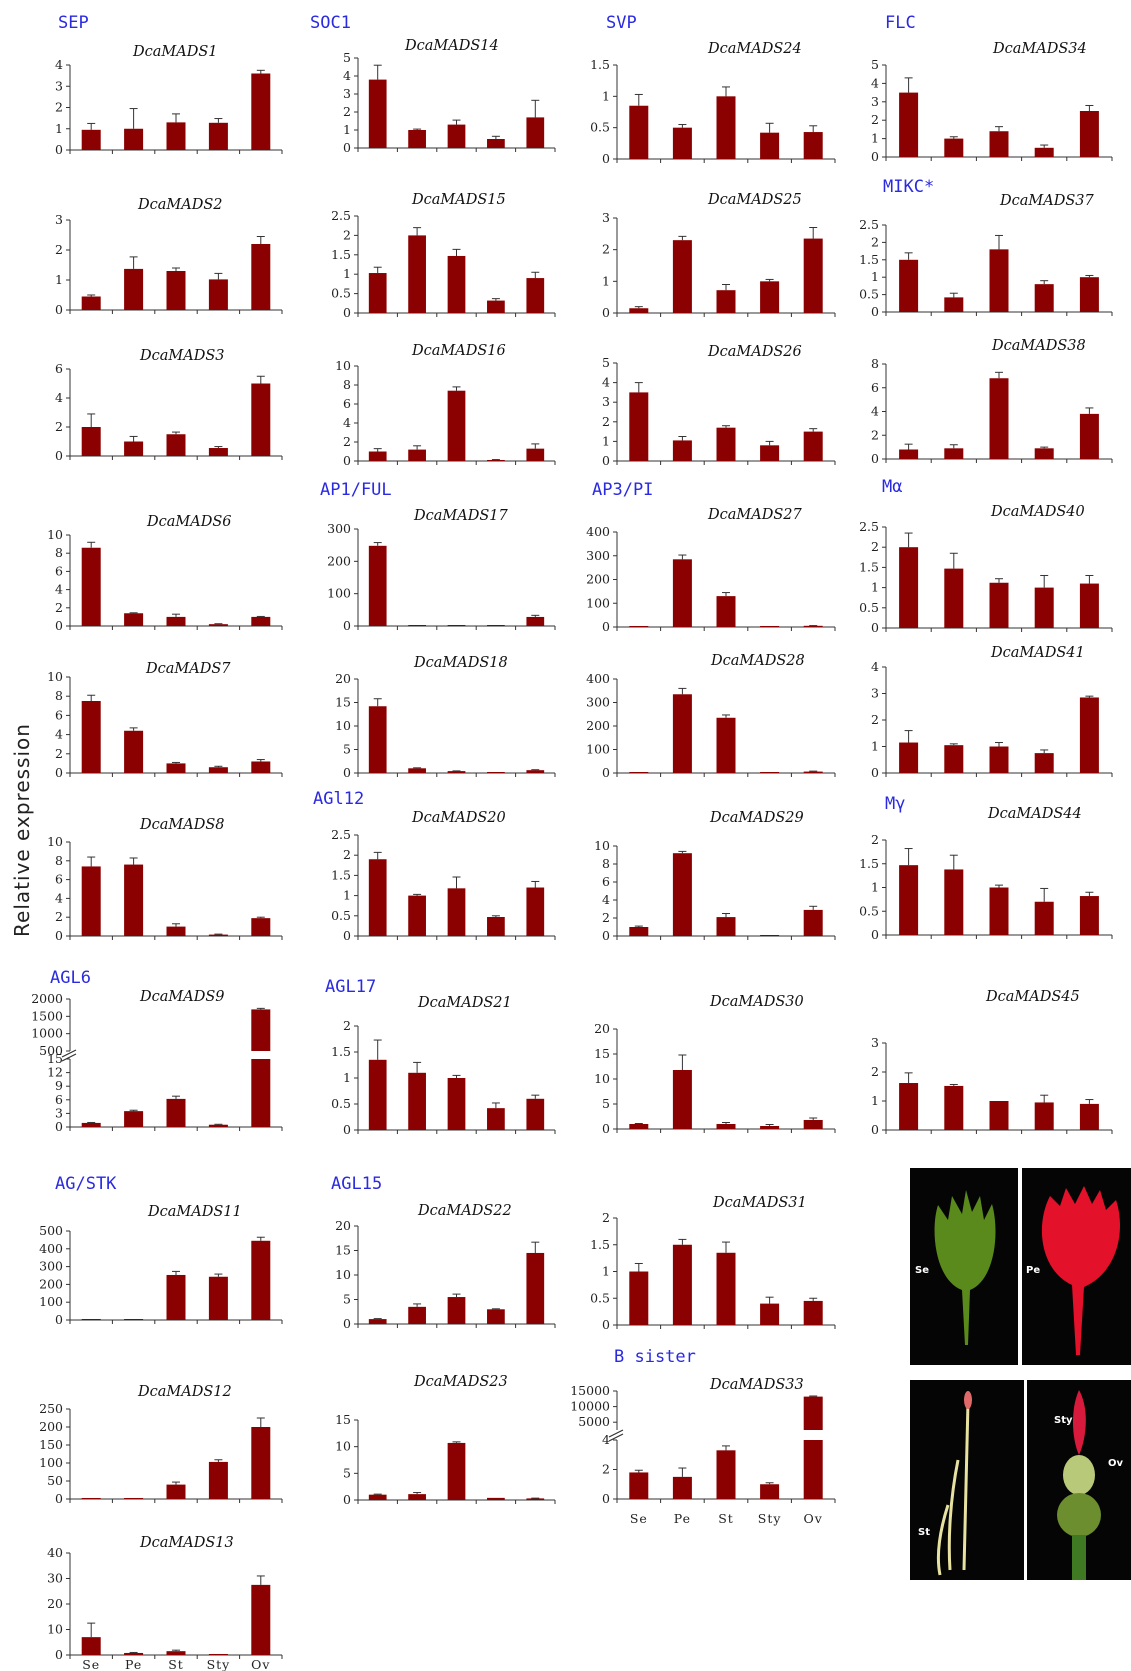 Image resolution: width=1131 pixels, height=1671 pixels. Describe the element at coordinates (347, 422) in the screenshot. I see `chart-10-y-tick-label: 4` at that location.